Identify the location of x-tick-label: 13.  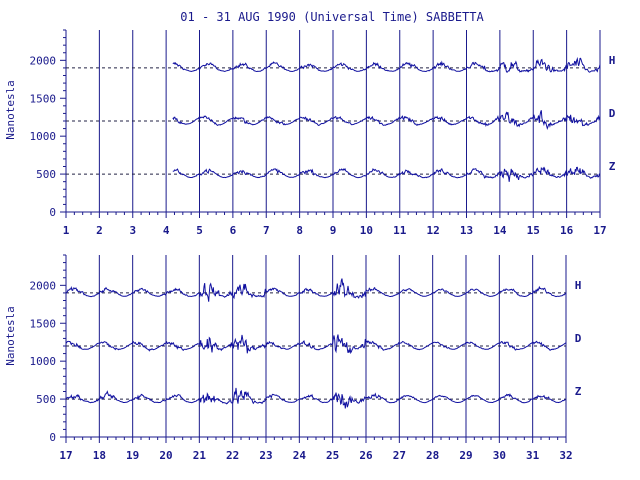
(466, 230).